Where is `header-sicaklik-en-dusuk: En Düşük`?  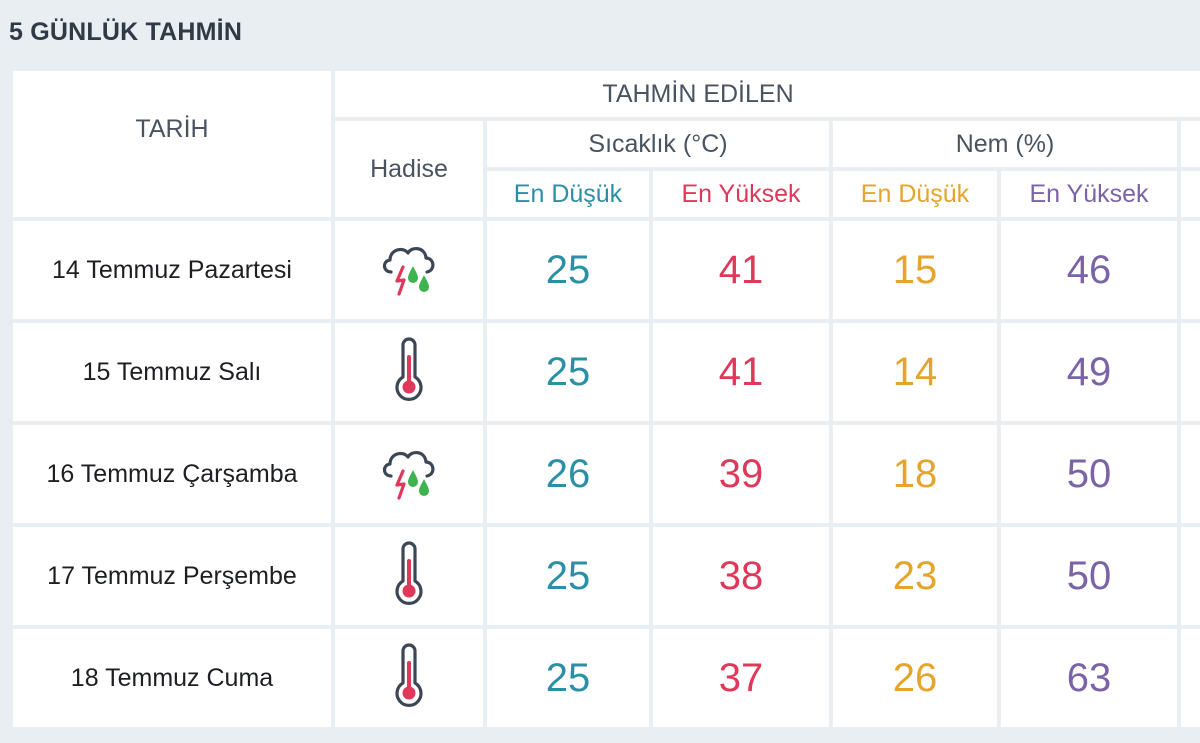 header-sicaklik-en-dusuk: En Düşük is located at coordinates (568, 194).